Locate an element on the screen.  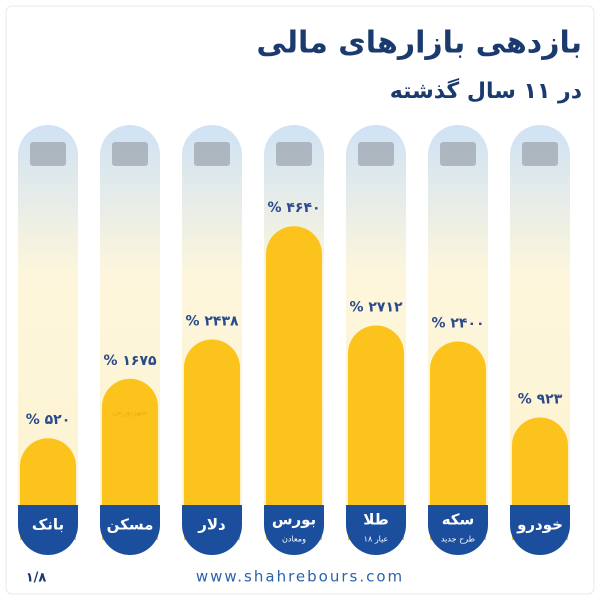
category-label: سکه is located at coordinates (458, 520).